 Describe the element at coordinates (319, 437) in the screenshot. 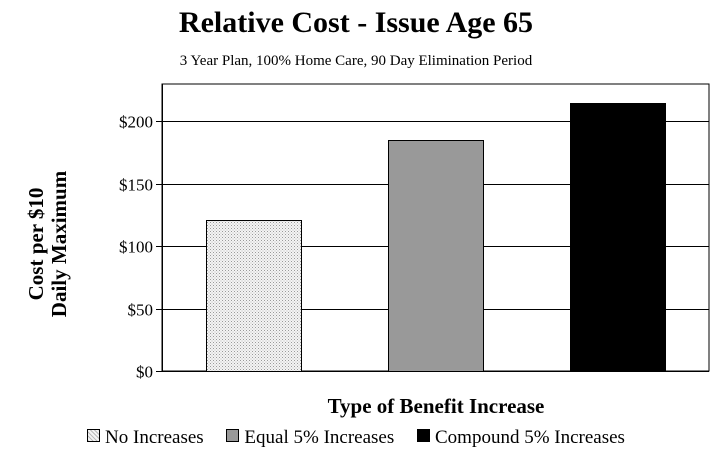

I see `legend-label-equal-5pct: Equal 5% Increases` at that location.